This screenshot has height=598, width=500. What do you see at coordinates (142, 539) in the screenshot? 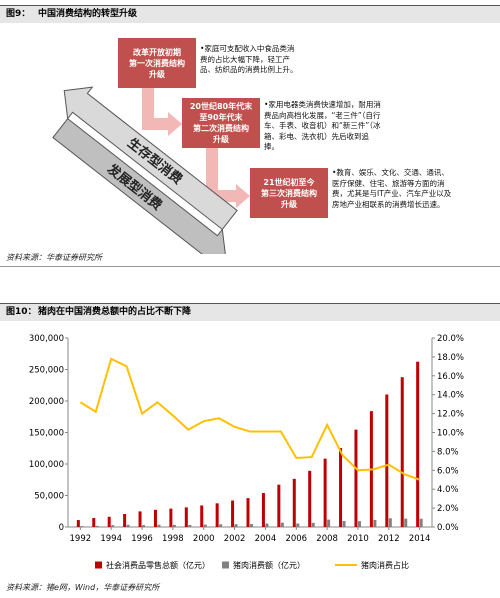
I see `x-tick-label: 1996` at bounding box center [142, 539].